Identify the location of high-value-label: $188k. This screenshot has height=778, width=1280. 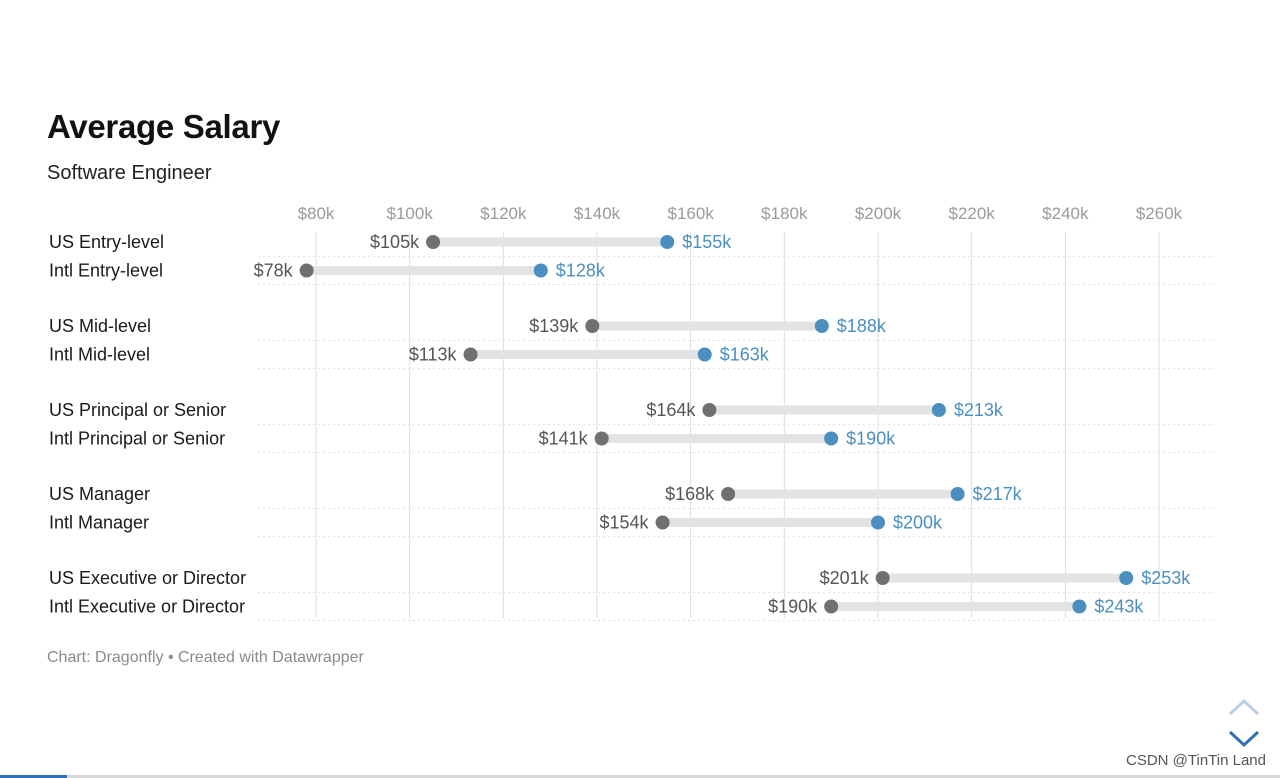
(862, 326).